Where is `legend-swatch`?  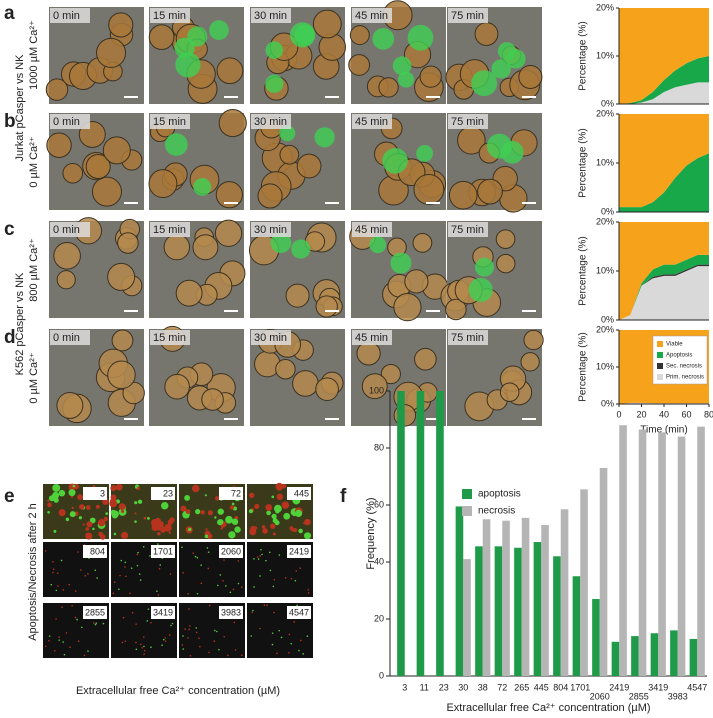 legend-swatch is located at coordinates (467, 494).